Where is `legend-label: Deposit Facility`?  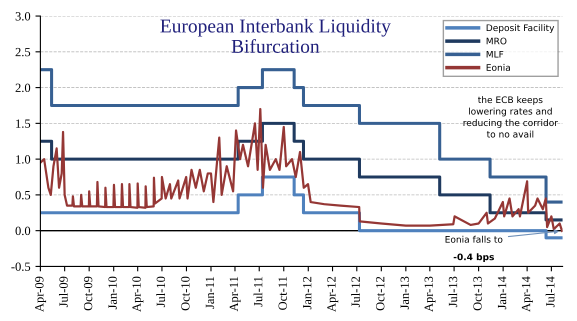 legend-label: Deposit Facility is located at coordinates (520, 28).